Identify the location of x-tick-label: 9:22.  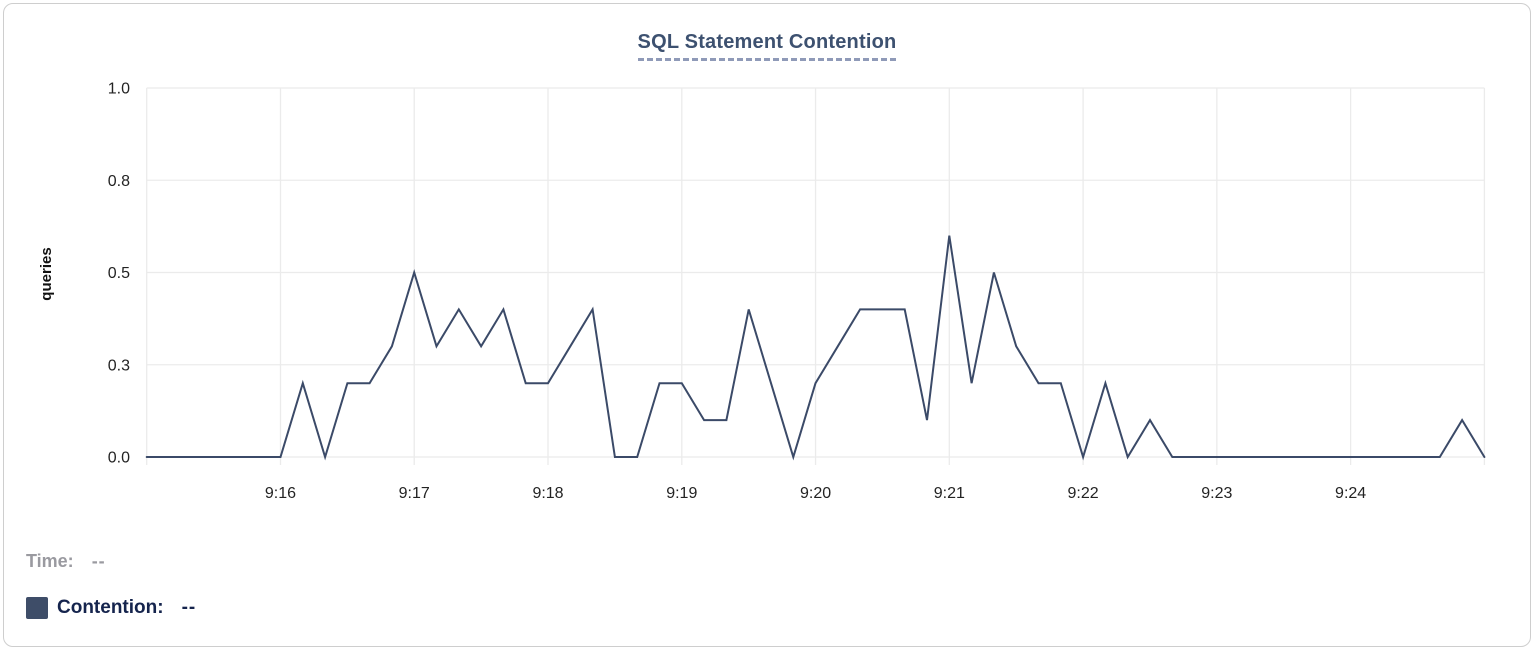
(1083, 493).